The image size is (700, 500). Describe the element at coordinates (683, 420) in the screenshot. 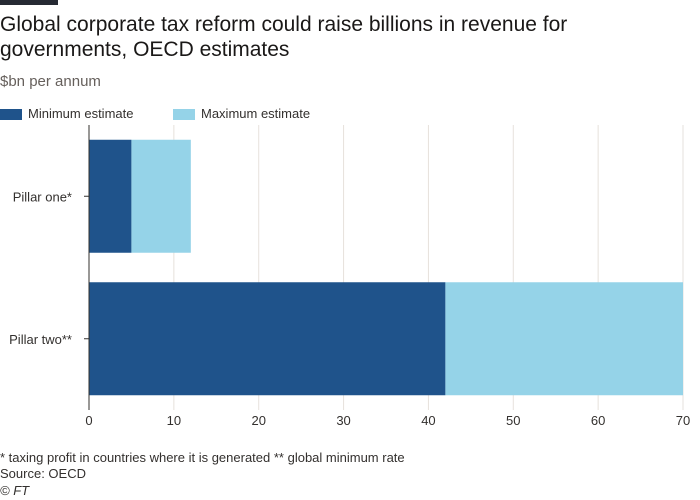

I see `x-tick-label-7: 70` at that location.